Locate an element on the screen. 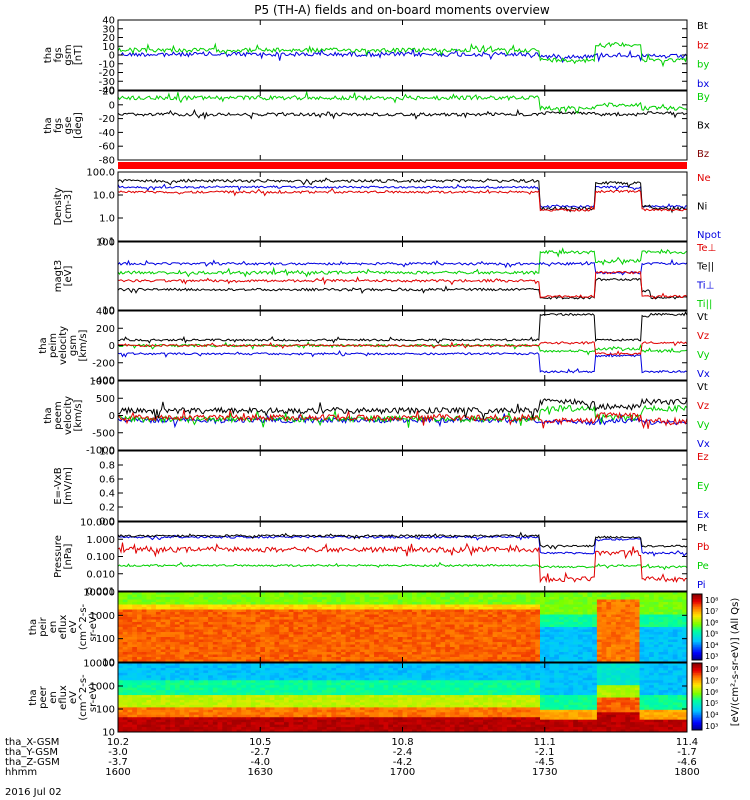  series-Npot is located at coordinates (402, 197).